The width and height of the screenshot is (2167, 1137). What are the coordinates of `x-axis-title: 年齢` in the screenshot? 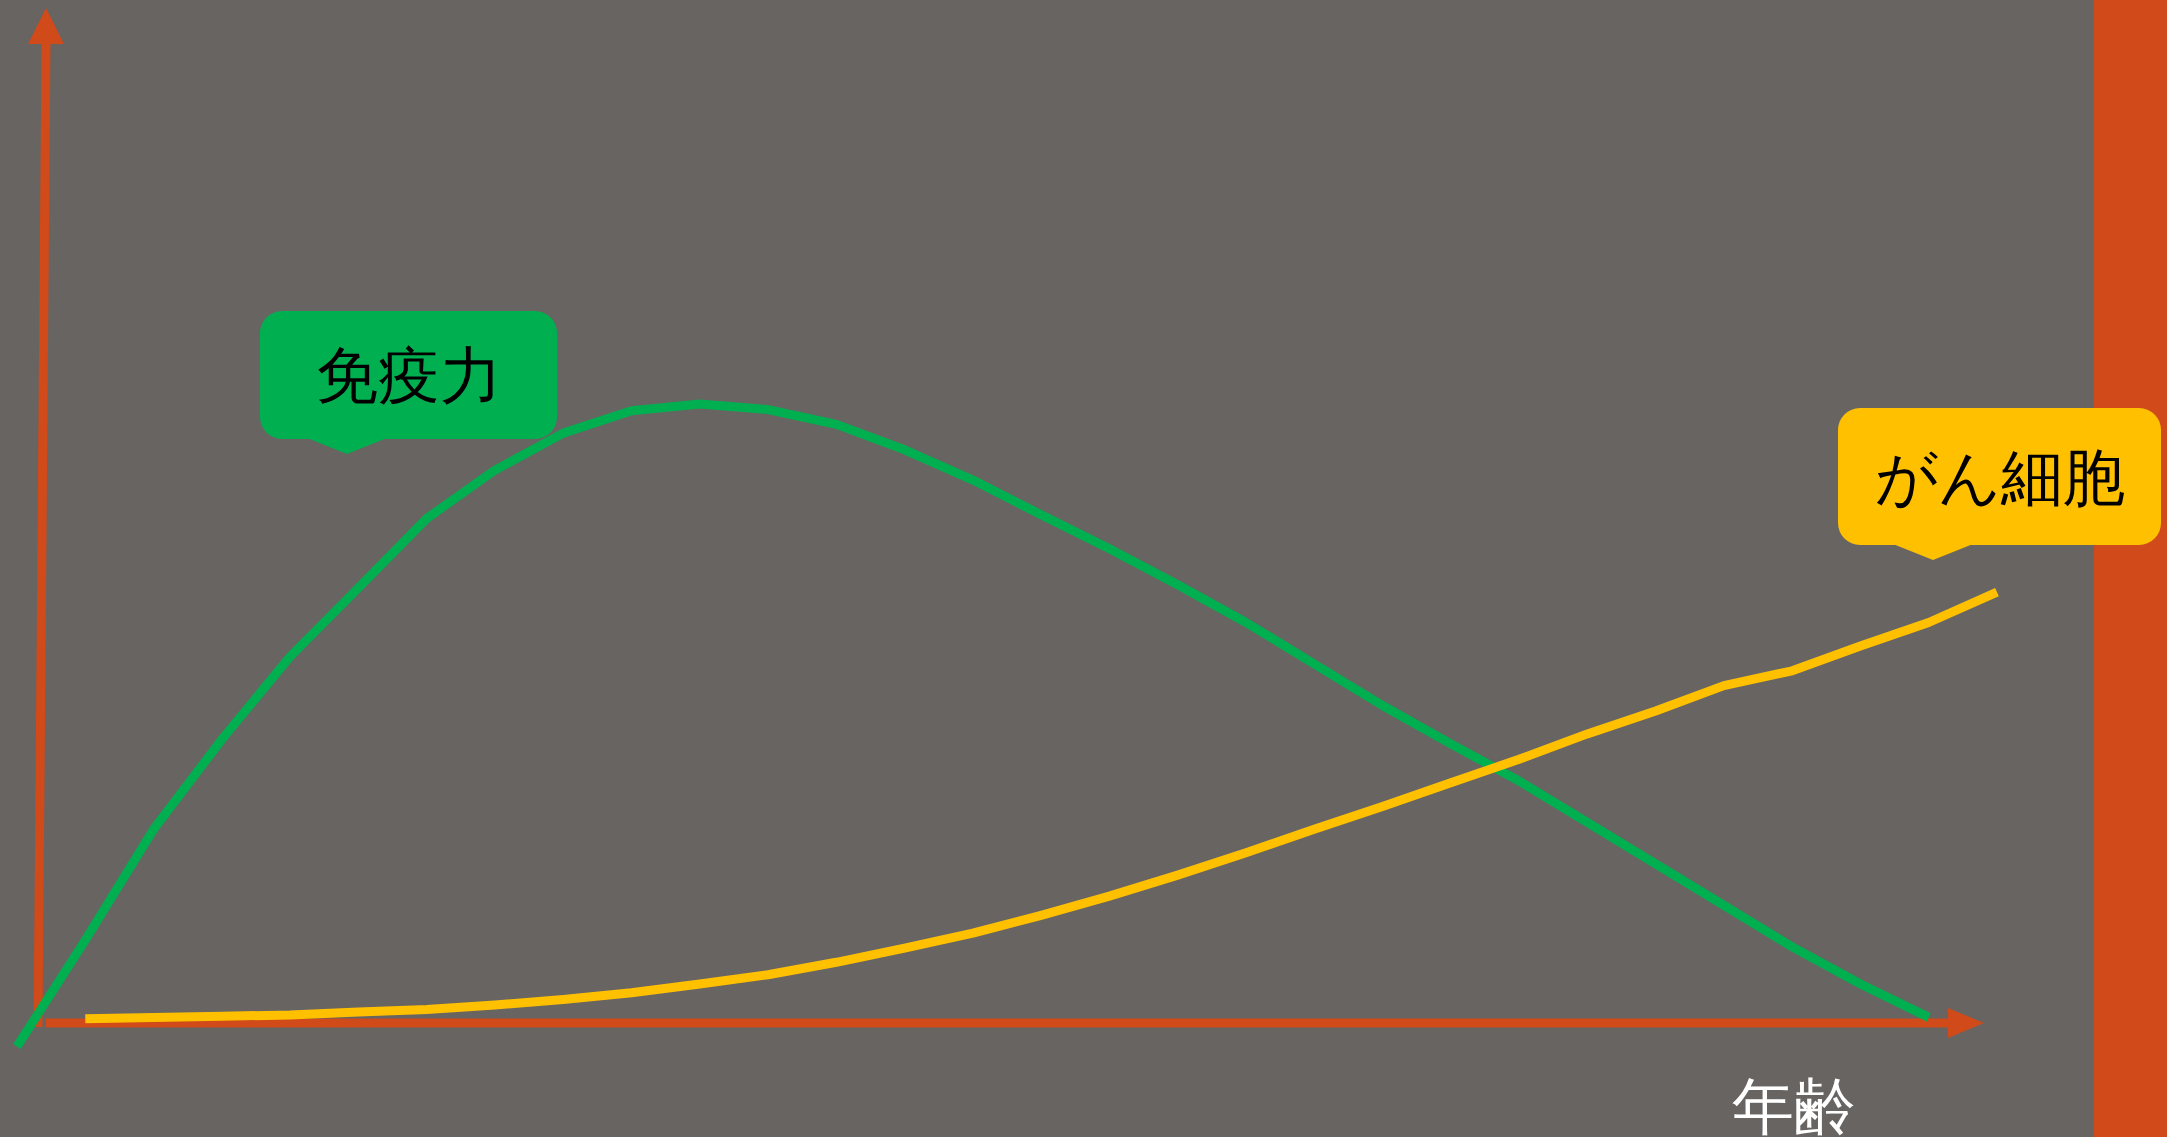 It's located at (1794, 1103).